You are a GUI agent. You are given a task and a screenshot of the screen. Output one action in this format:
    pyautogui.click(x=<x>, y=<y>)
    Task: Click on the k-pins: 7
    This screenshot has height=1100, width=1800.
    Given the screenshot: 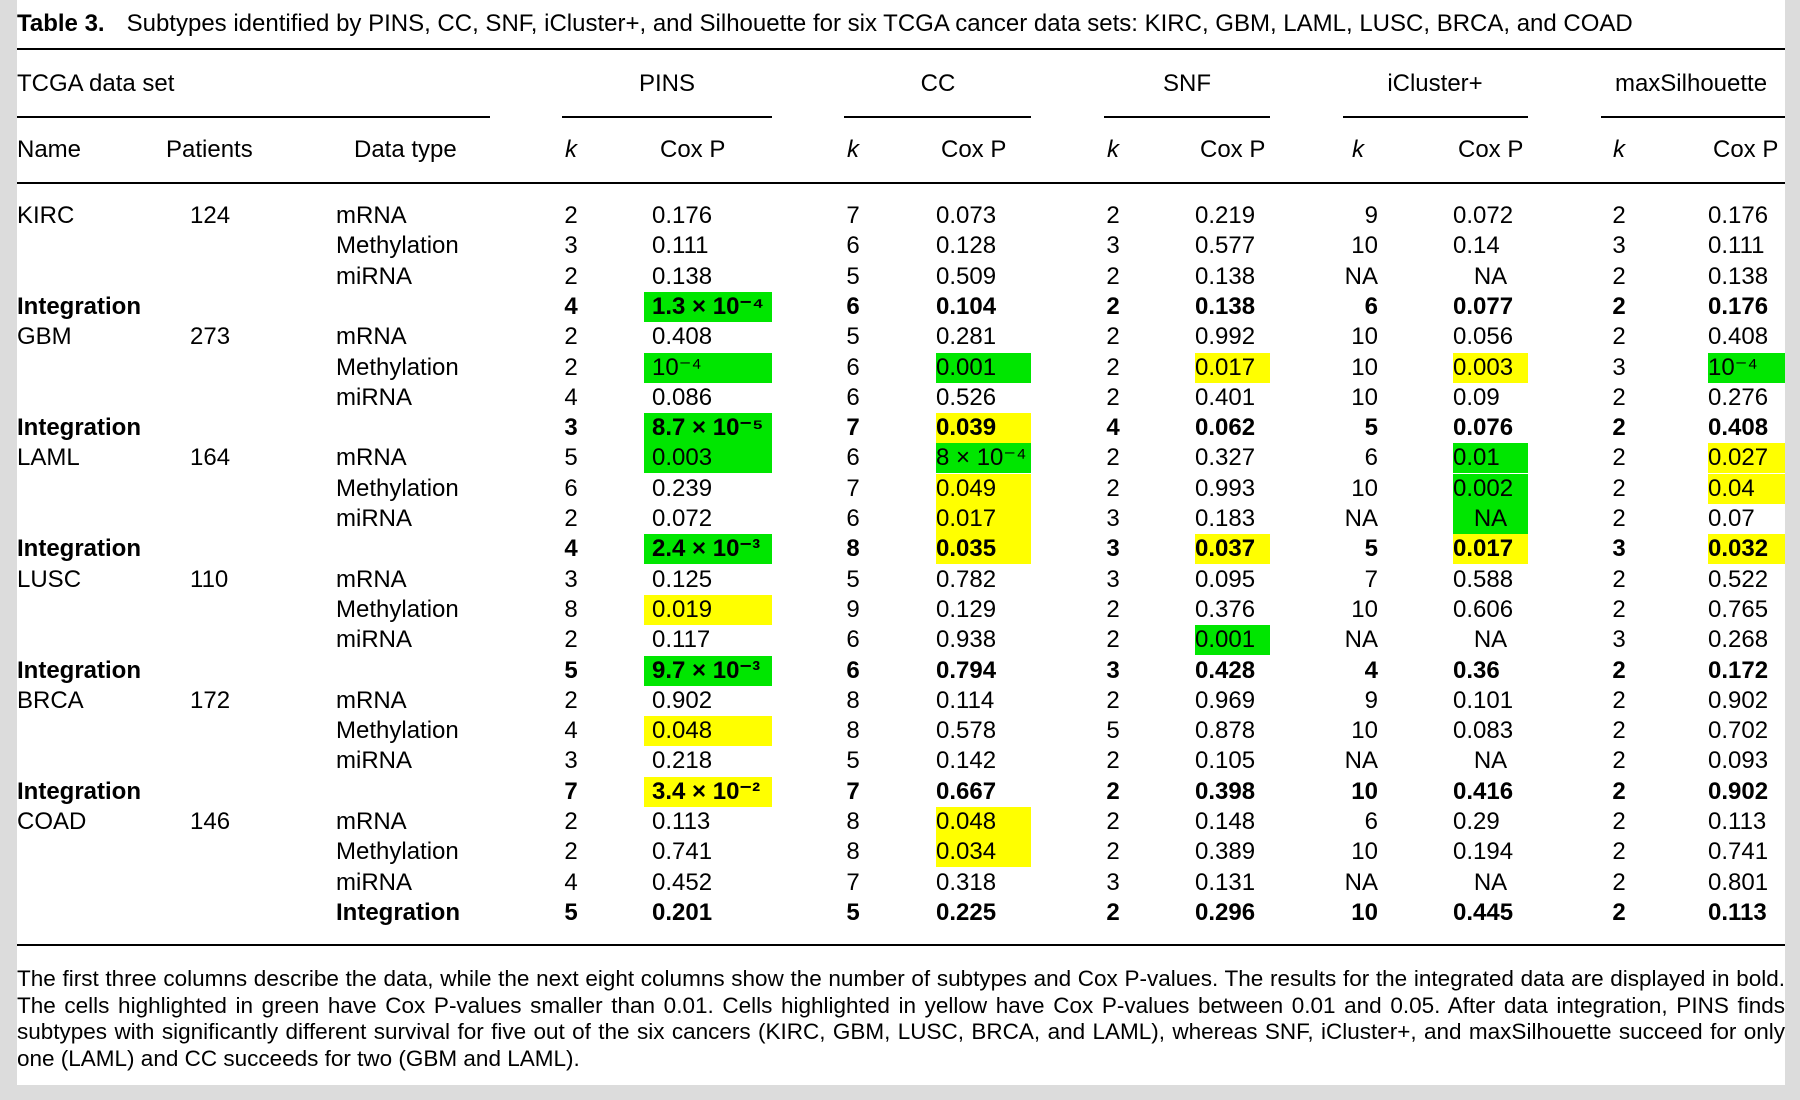 What is the action you would take?
    pyautogui.click(x=571, y=791)
    